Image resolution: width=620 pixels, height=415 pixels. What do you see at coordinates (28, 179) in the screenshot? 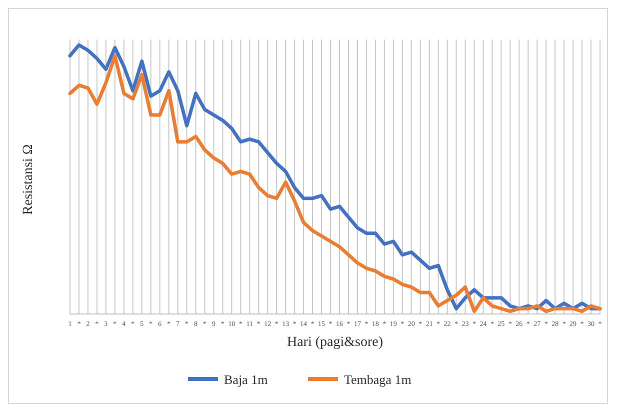
I see `y-axis-title: Resistansi Ω` at bounding box center [28, 179].